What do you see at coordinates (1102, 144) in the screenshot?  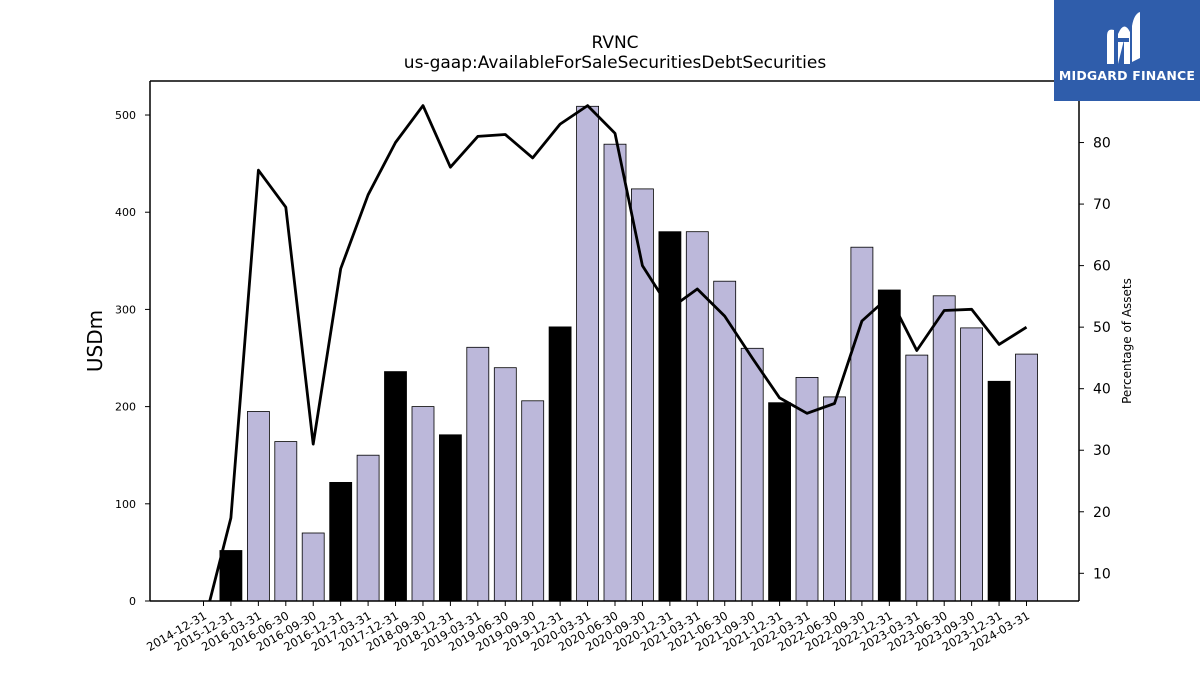 I see `y2-tick-label: 80` at bounding box center [1102, 144].